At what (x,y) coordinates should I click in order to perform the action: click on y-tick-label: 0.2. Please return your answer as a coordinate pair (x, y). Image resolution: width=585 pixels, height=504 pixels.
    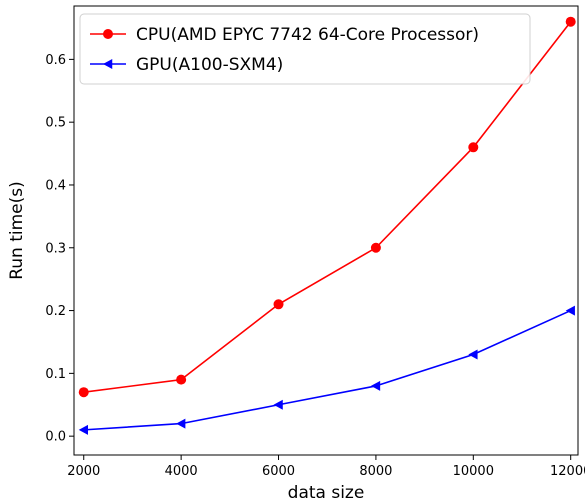
    Looking at the image, I should click on (55, 311).